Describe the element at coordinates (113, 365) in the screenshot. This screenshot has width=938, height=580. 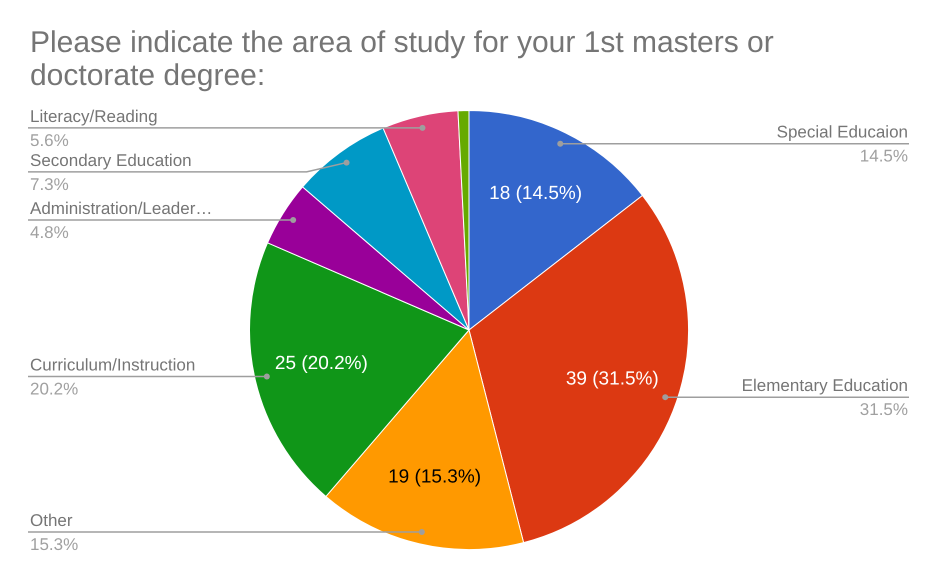
I see `slice-label: Curriculum/Instruction` at that location.